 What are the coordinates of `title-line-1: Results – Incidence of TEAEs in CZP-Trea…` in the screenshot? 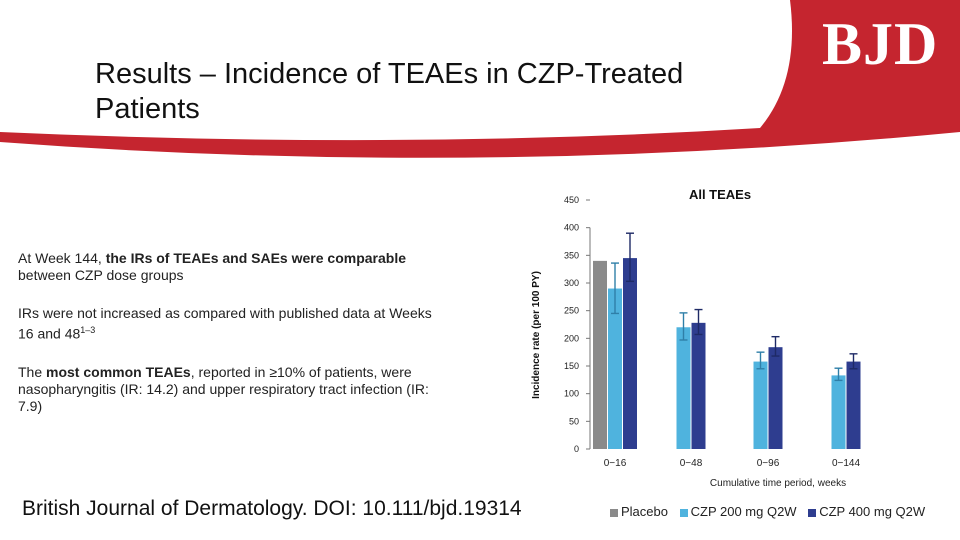 It's located at (389, 74).